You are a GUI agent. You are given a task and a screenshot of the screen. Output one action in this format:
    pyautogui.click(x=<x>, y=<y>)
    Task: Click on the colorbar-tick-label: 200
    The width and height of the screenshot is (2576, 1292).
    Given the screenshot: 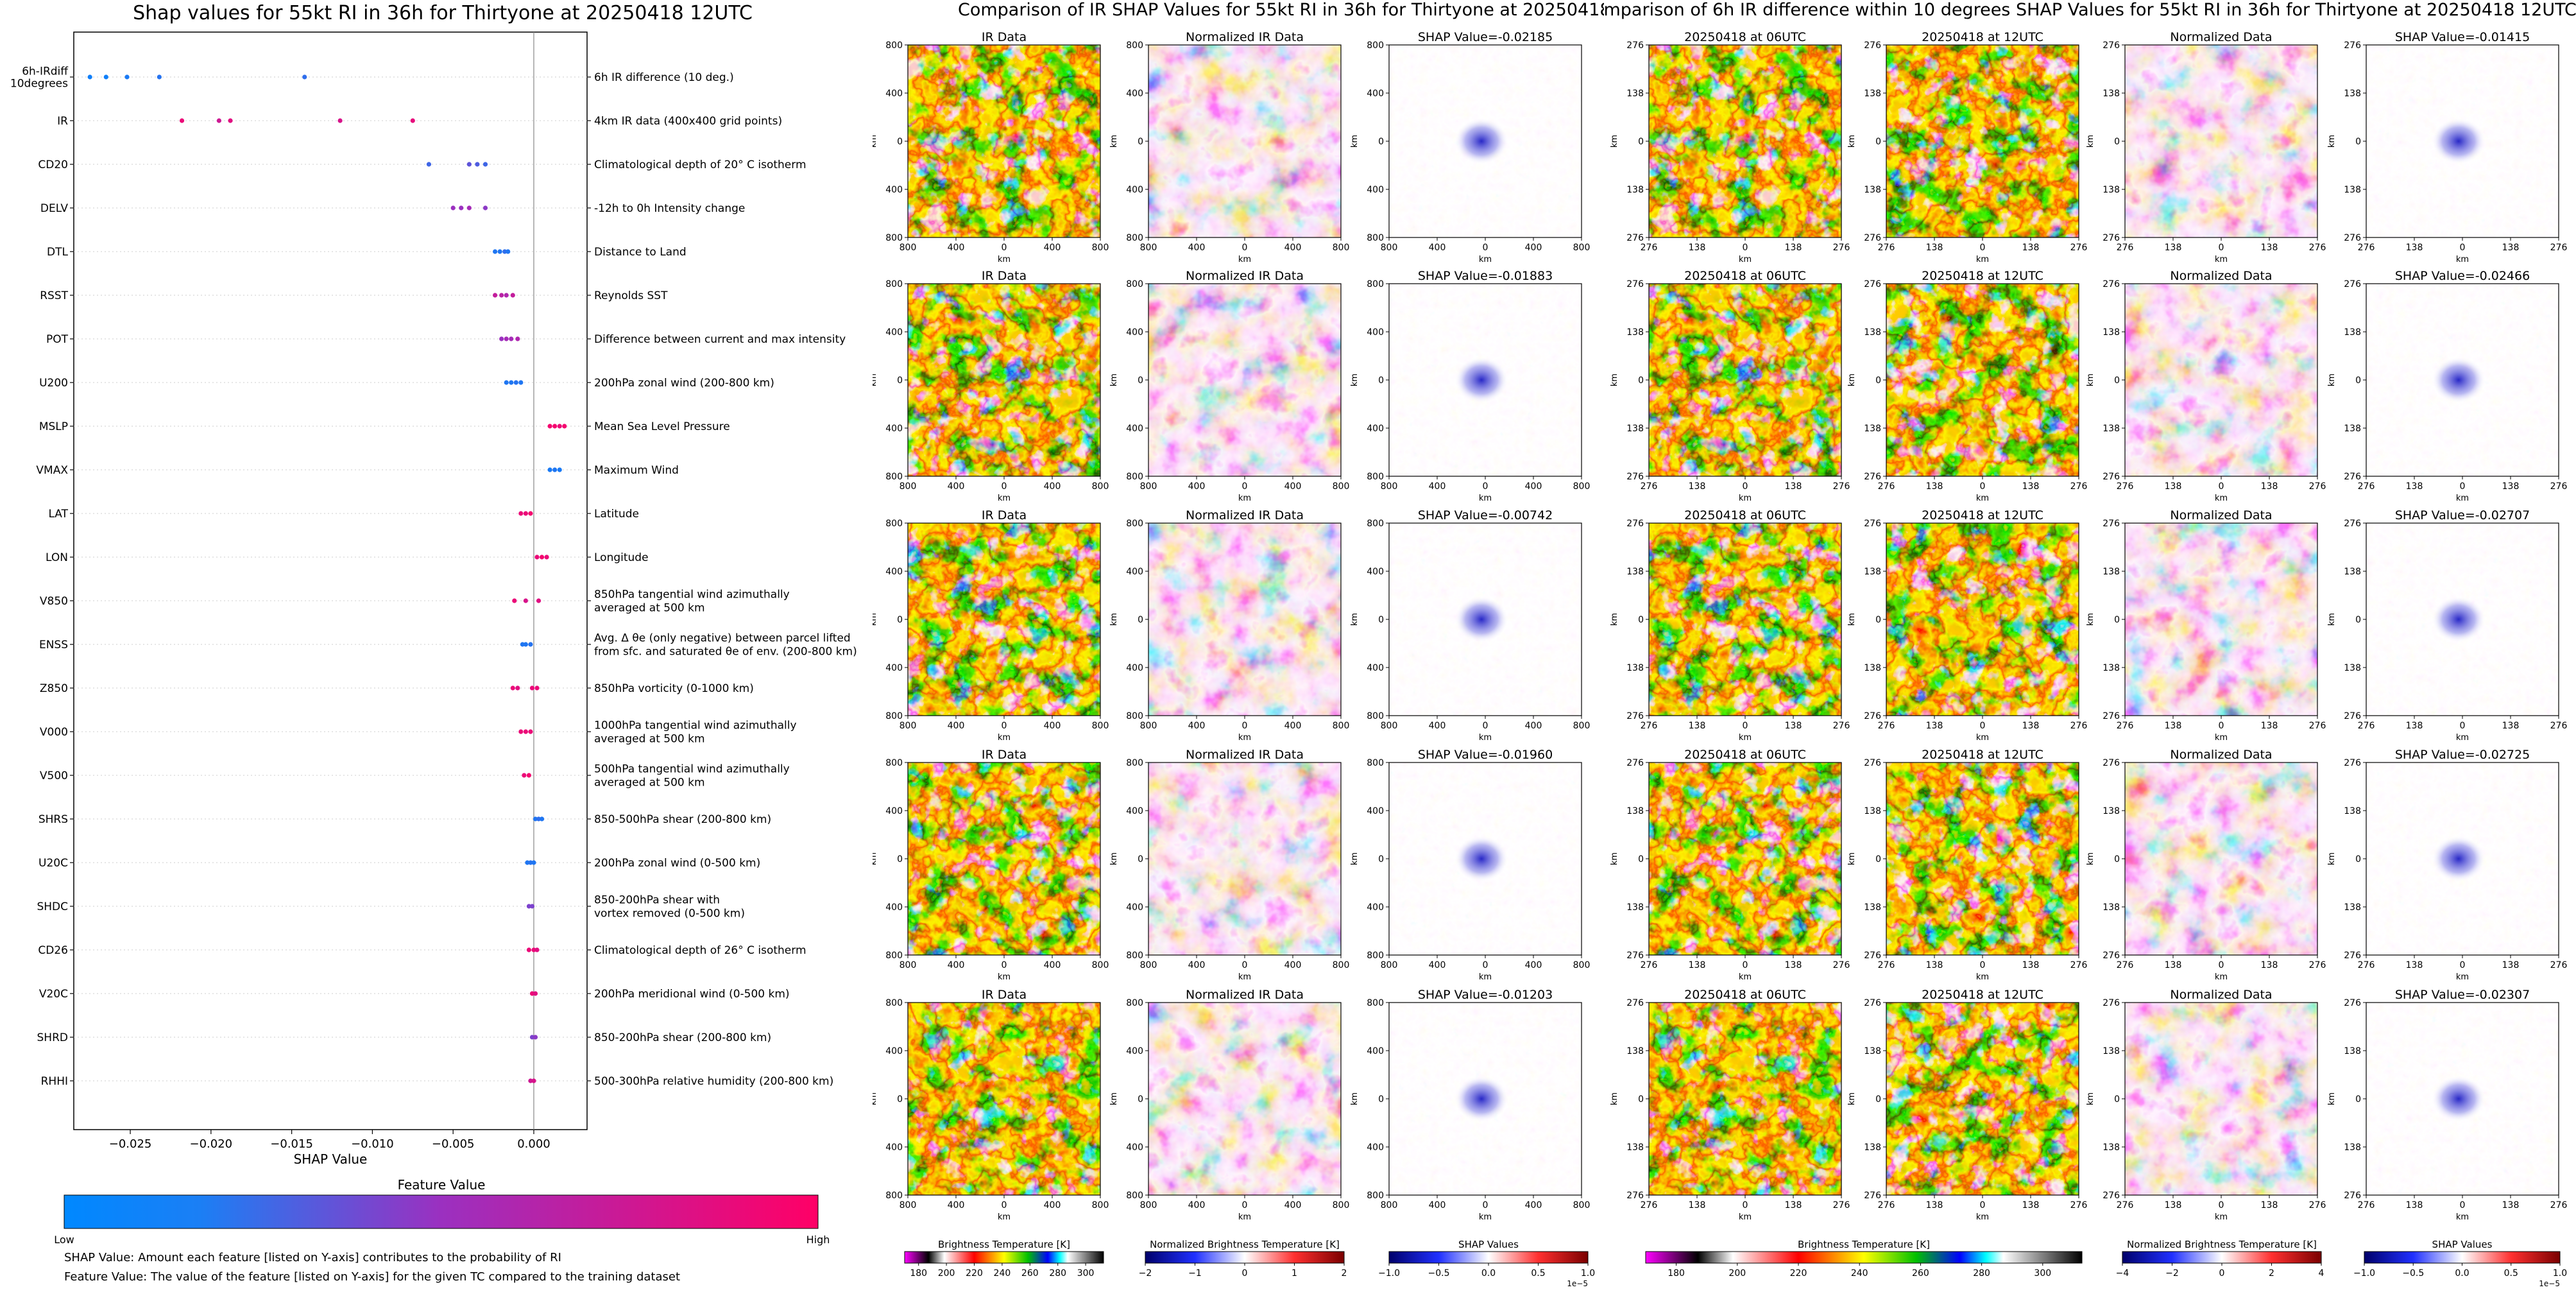 What is the action you would take?
    pyautogui.click(x=946, y=1273)
    